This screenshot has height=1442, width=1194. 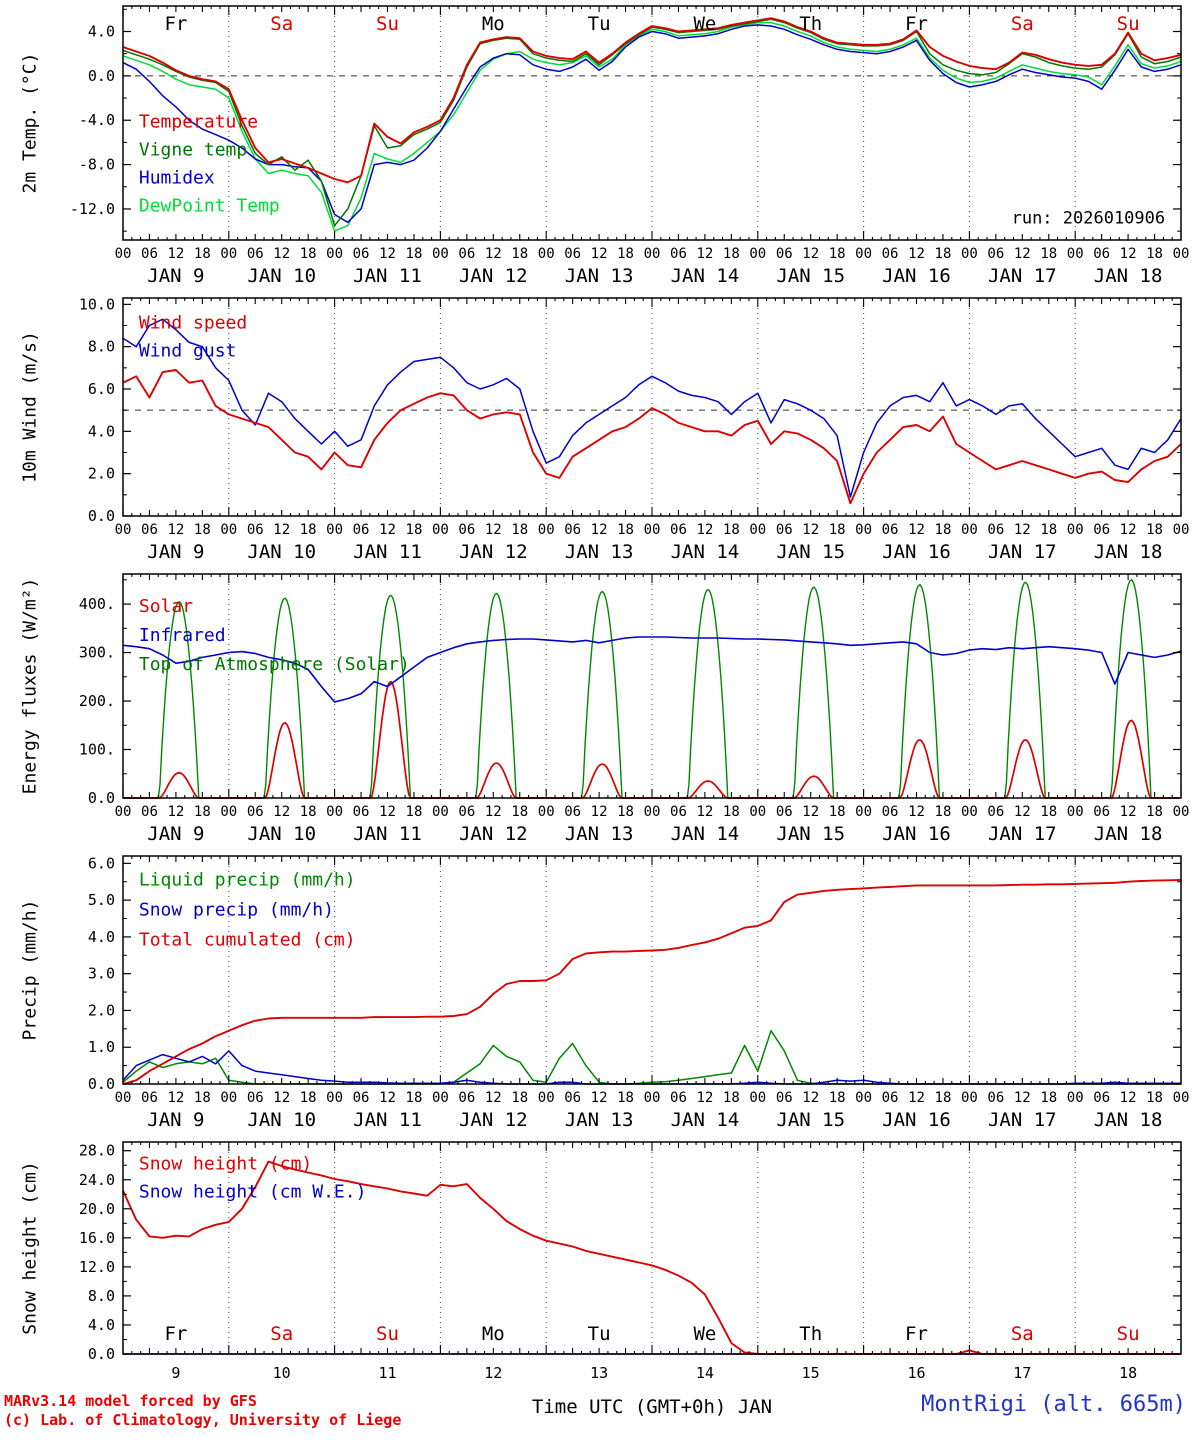 I want to click on day-label: JAN 16, so click(x=916, y=552).